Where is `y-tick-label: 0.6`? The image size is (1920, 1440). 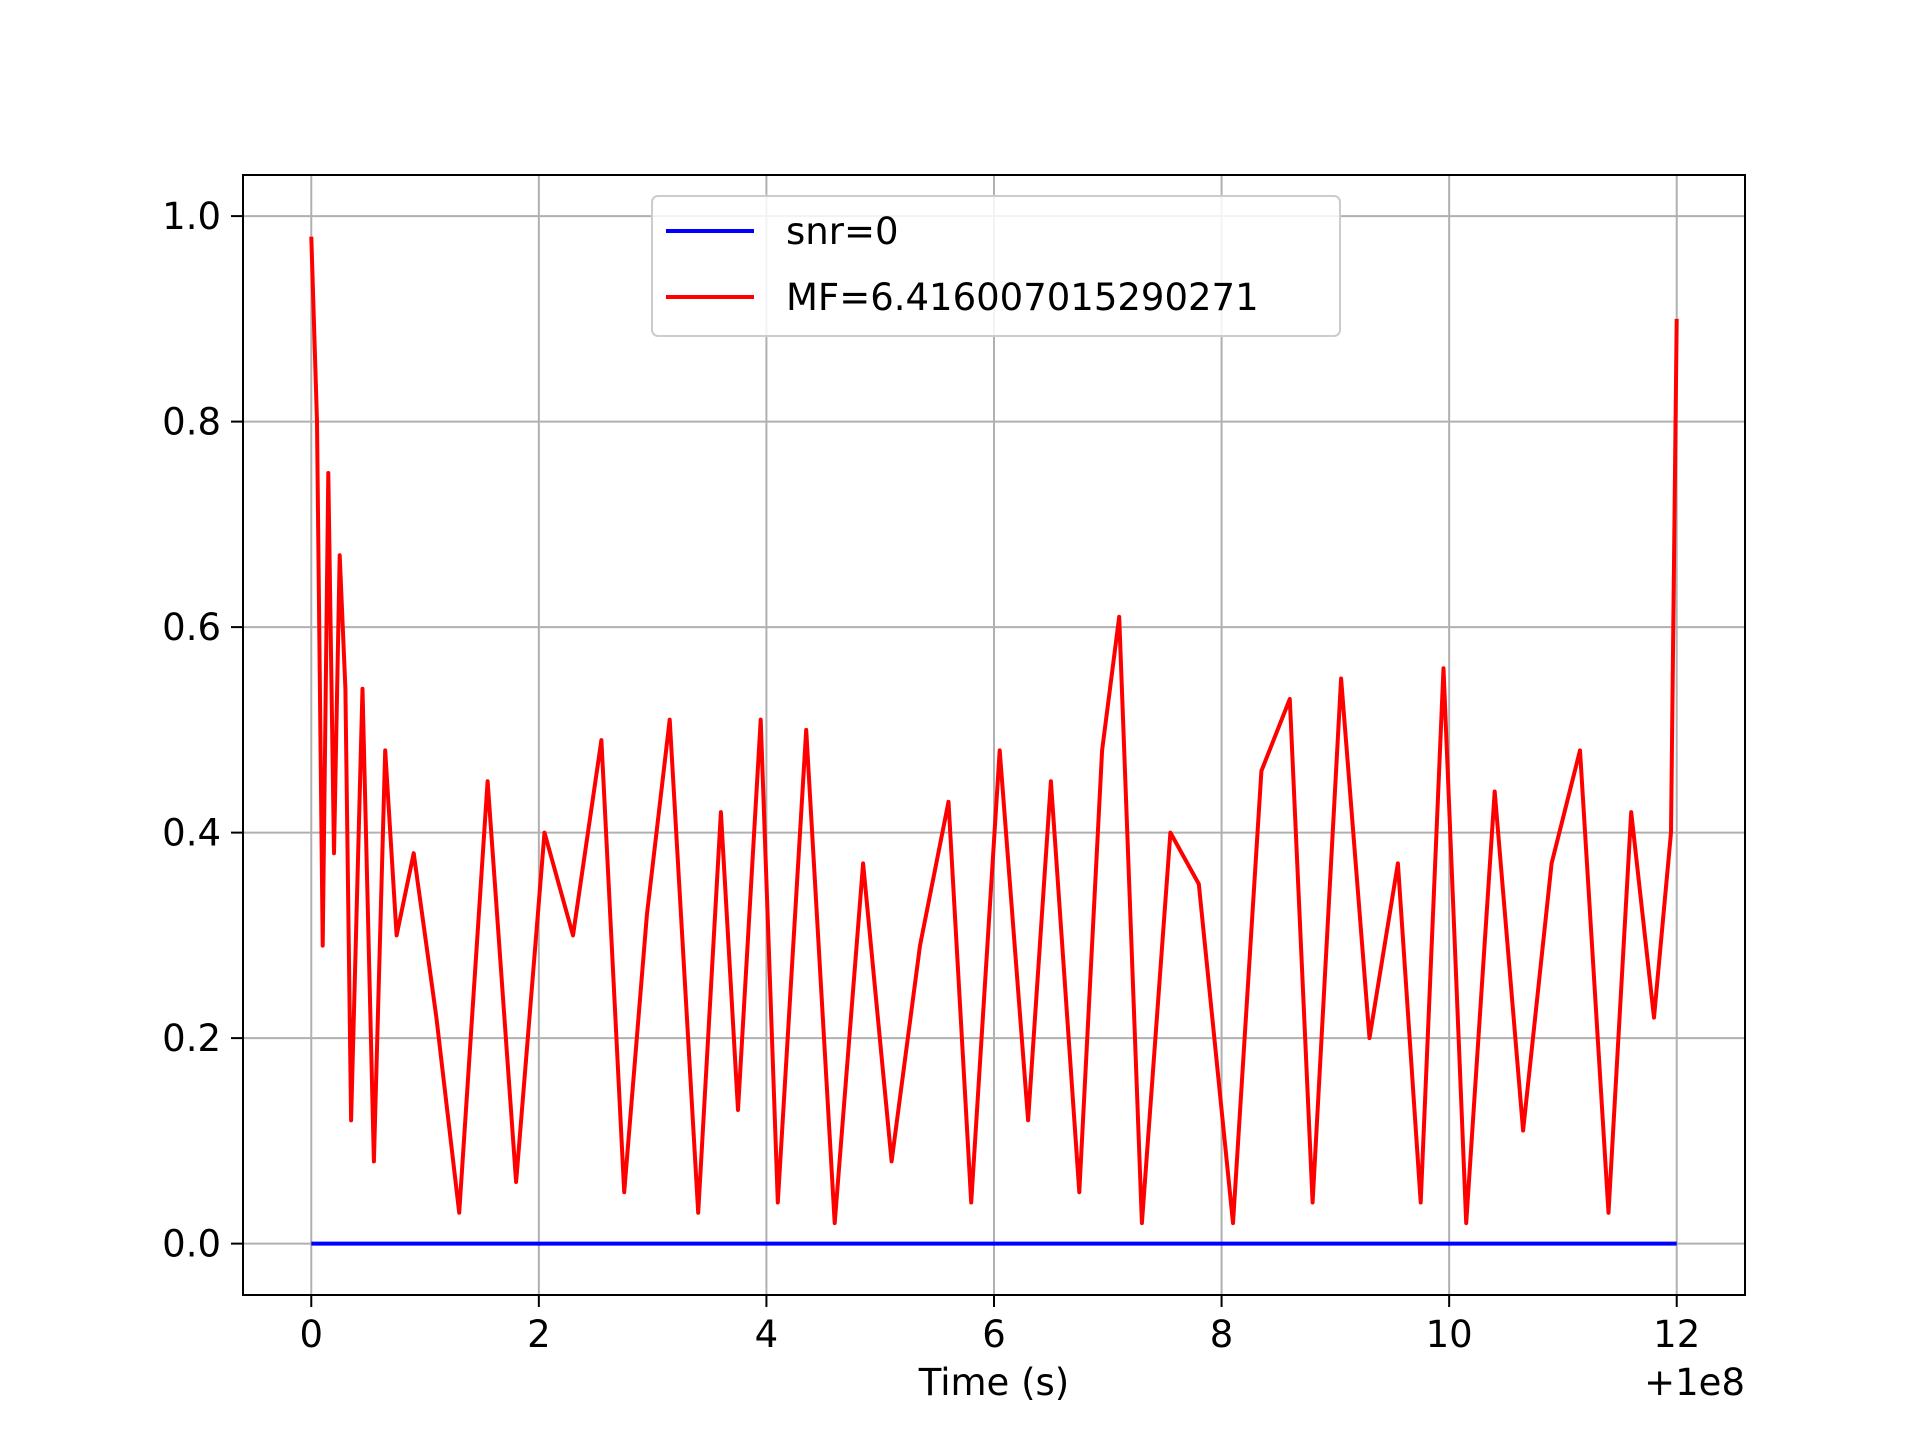
y-tick-label: 0.6 is located at coordinates (191, 627).